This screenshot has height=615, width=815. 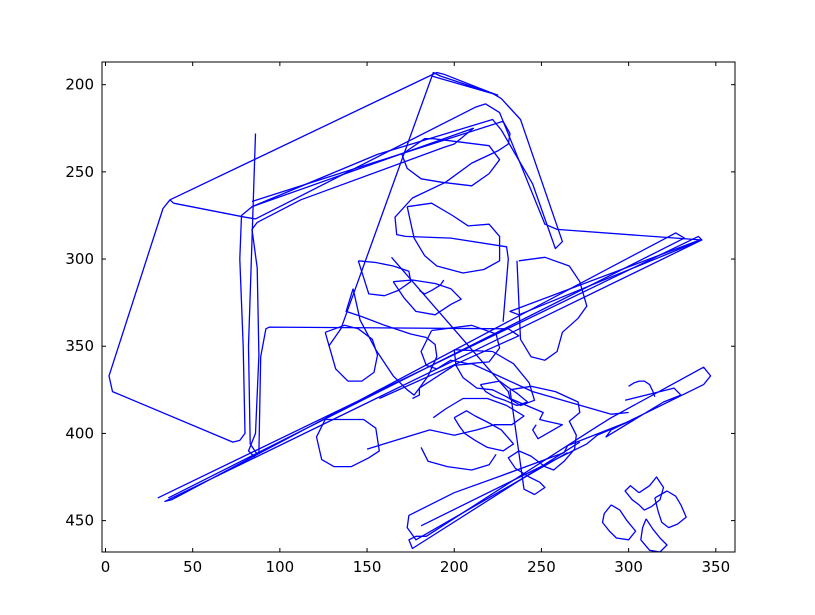 I want to click on y-tick-label: 400, so click(x=79, y=433).